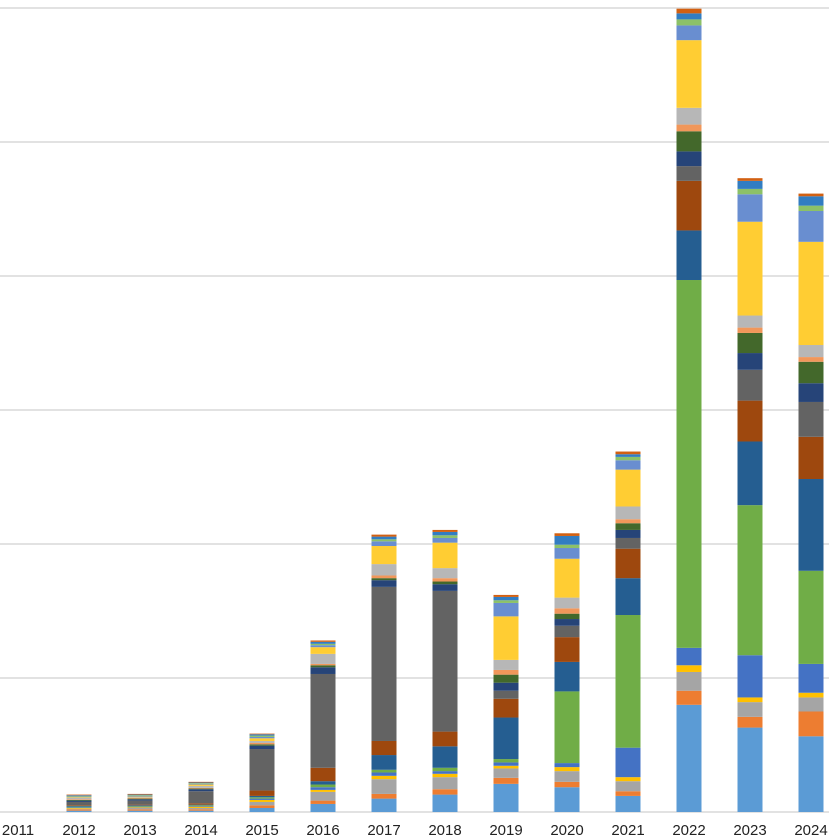 The image size is (829, 838). I want to click on x-tick-label: 2022, so click(688, 830).